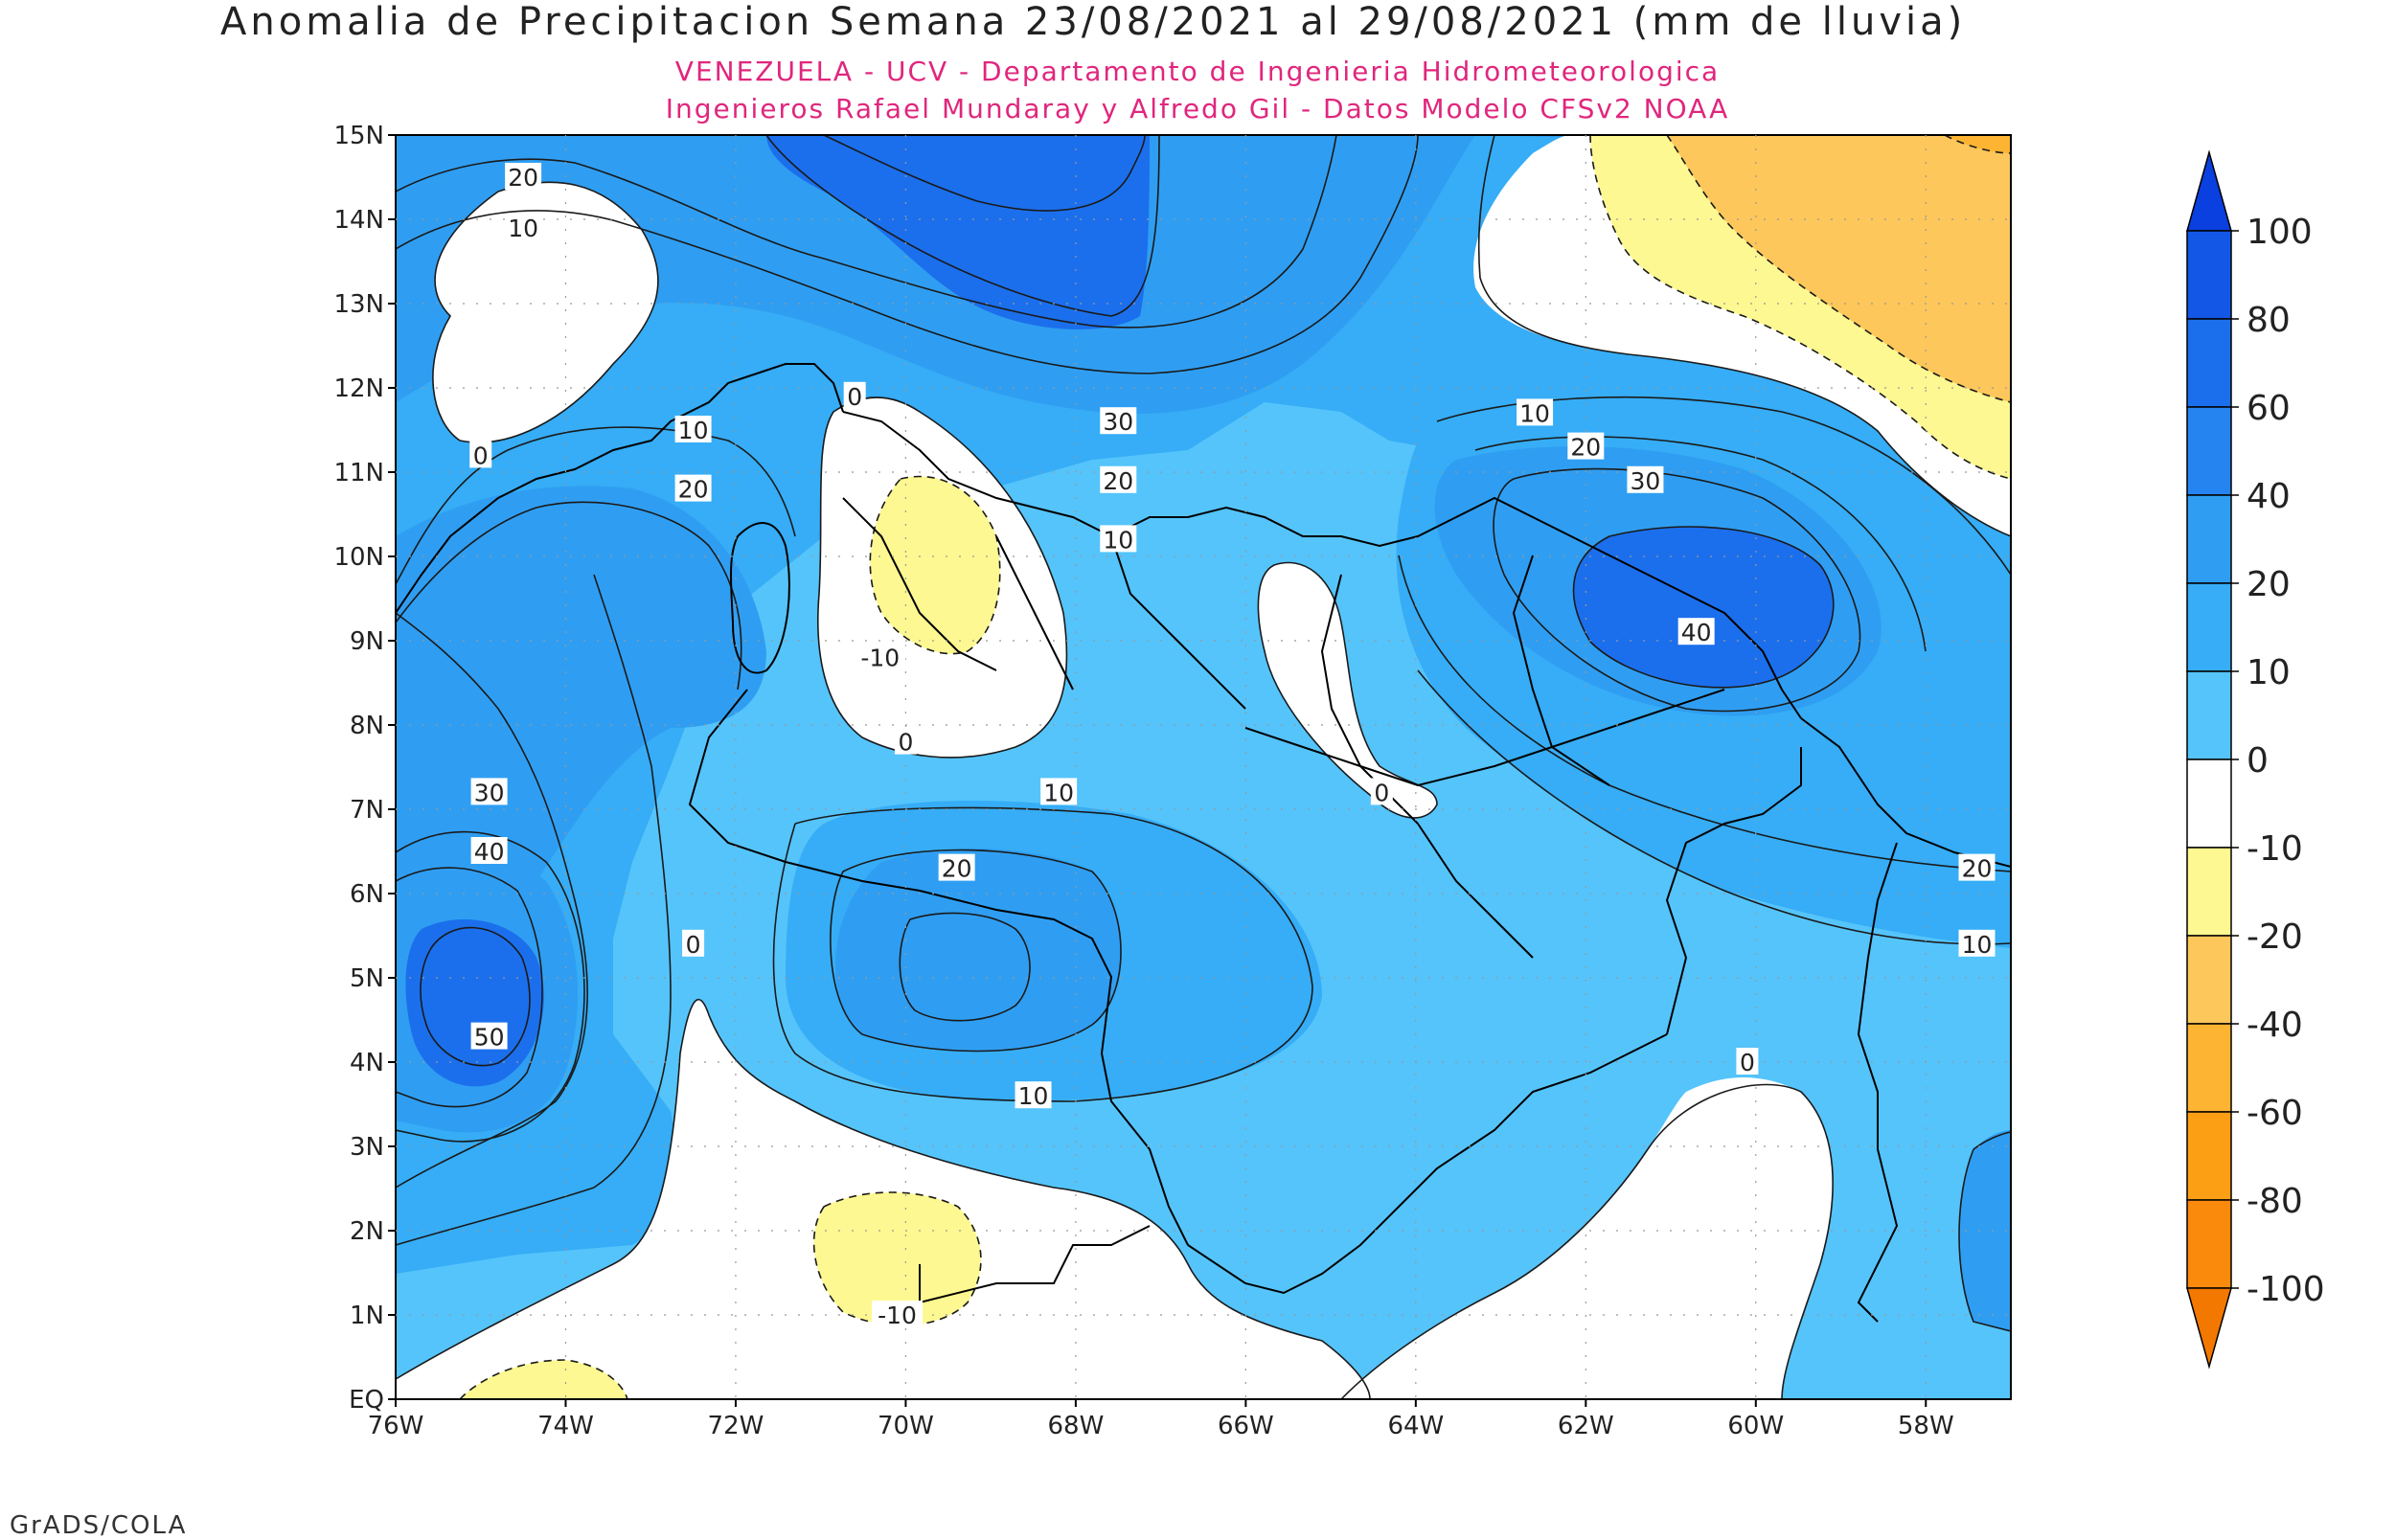 Image resolution: width=2395 pixels, height=1540 pixels. I want to click on contour-neg10-south, so click(897, 1258).